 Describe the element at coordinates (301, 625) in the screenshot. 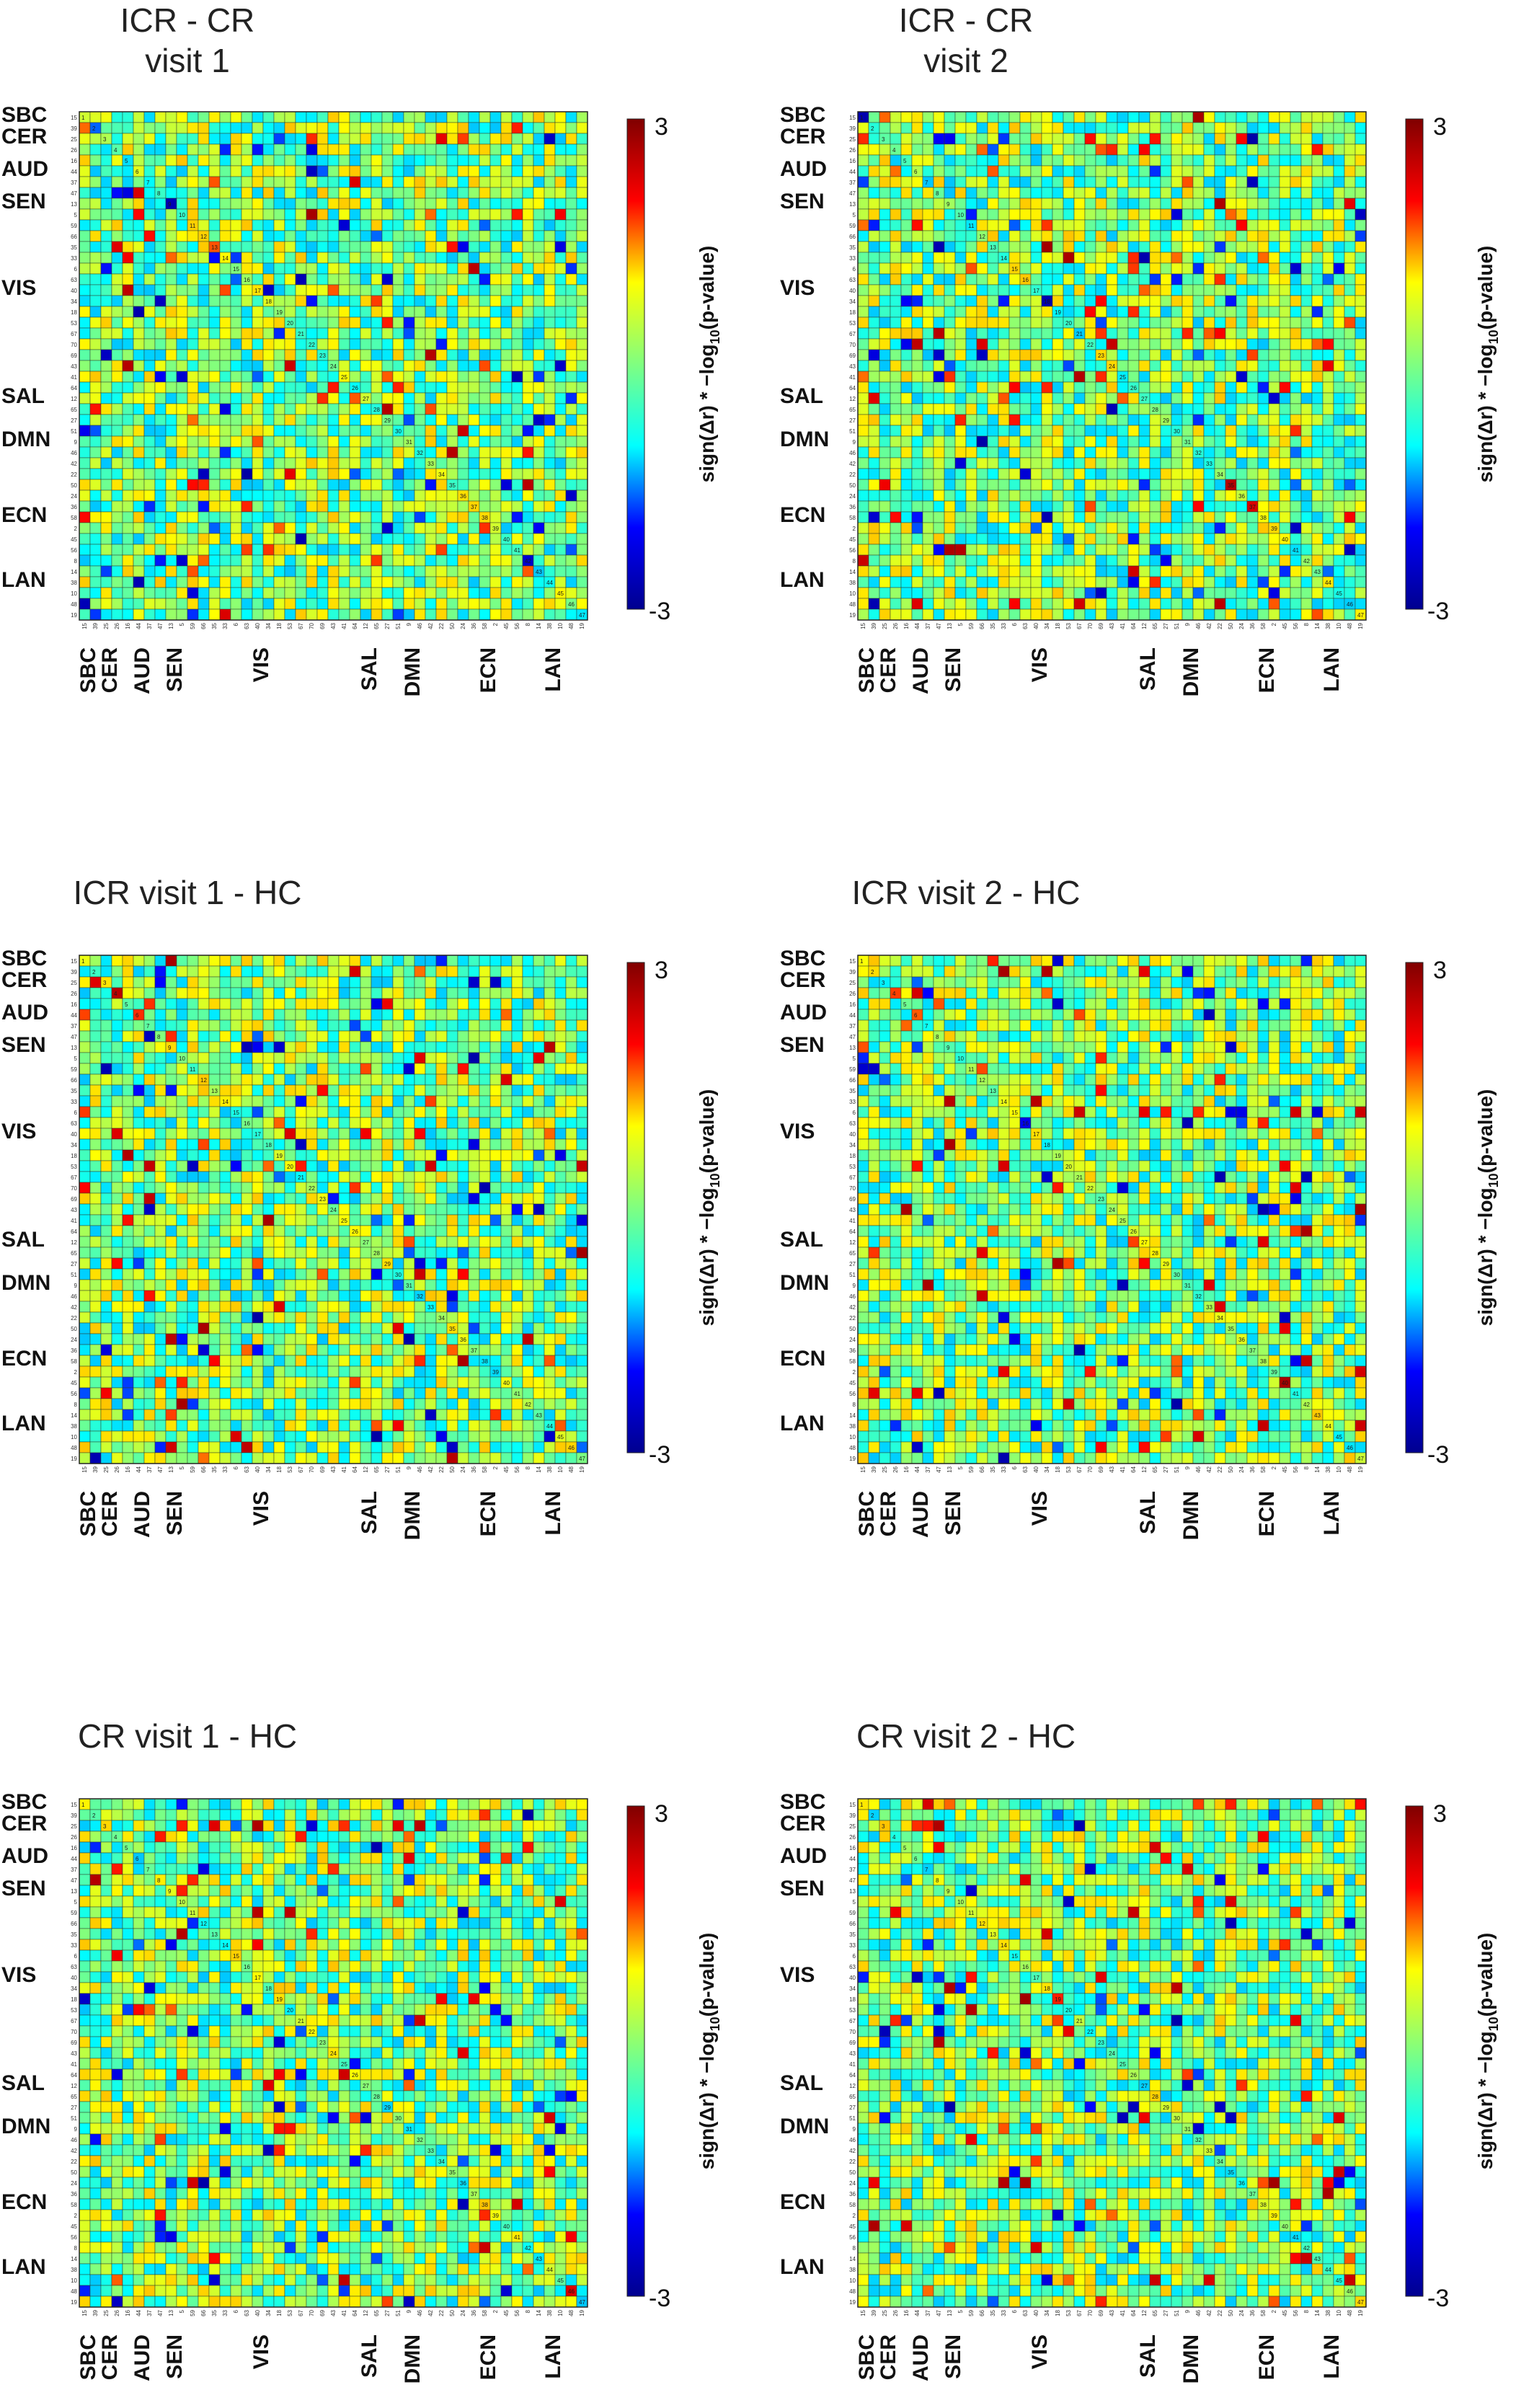

I see `column-tick-label: 67` at that location.